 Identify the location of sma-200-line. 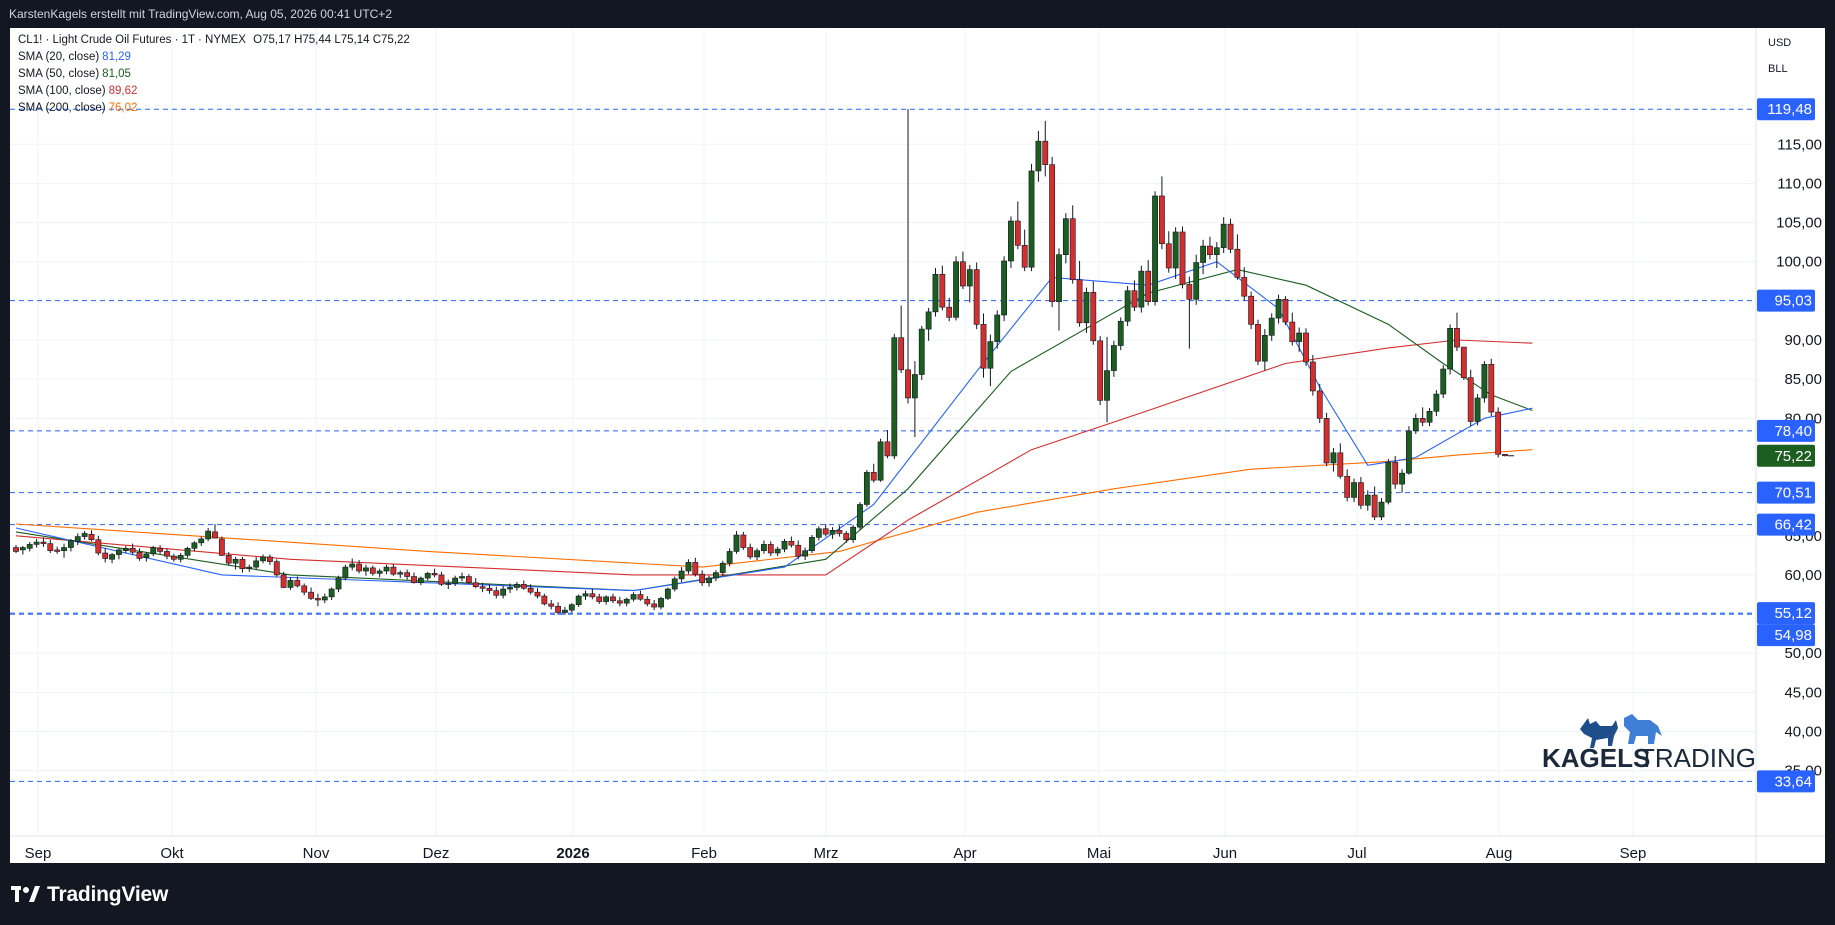
(774, 508).